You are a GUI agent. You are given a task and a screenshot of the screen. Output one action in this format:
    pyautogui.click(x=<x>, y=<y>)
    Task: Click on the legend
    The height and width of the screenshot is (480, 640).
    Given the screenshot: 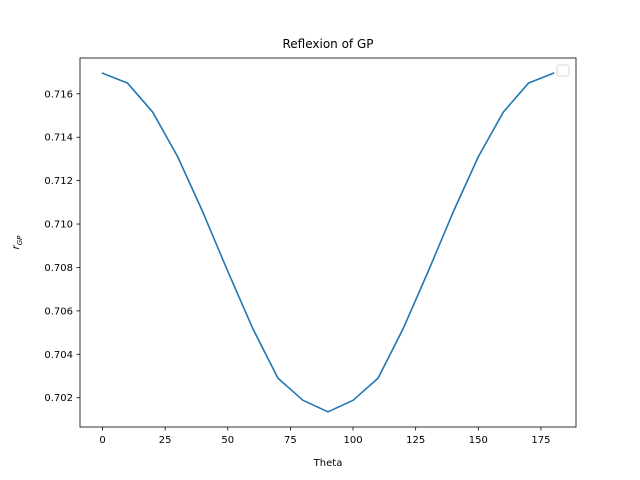 What is the action you would take?
    pyautogui.click(x=563, y=70)
    